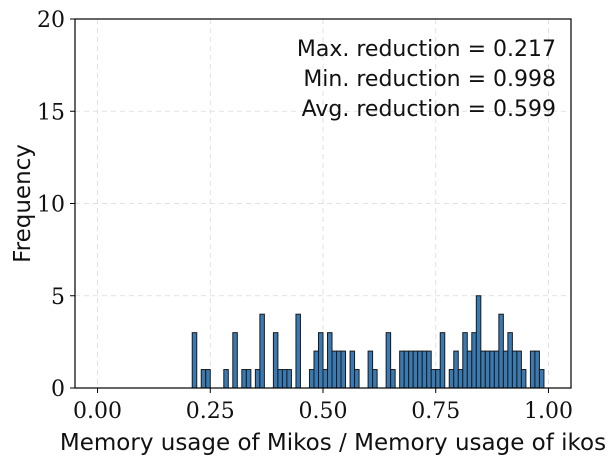 The height and width of the screenshot is (466, 614). I want to click on histogram-bars, so click(368, 342).